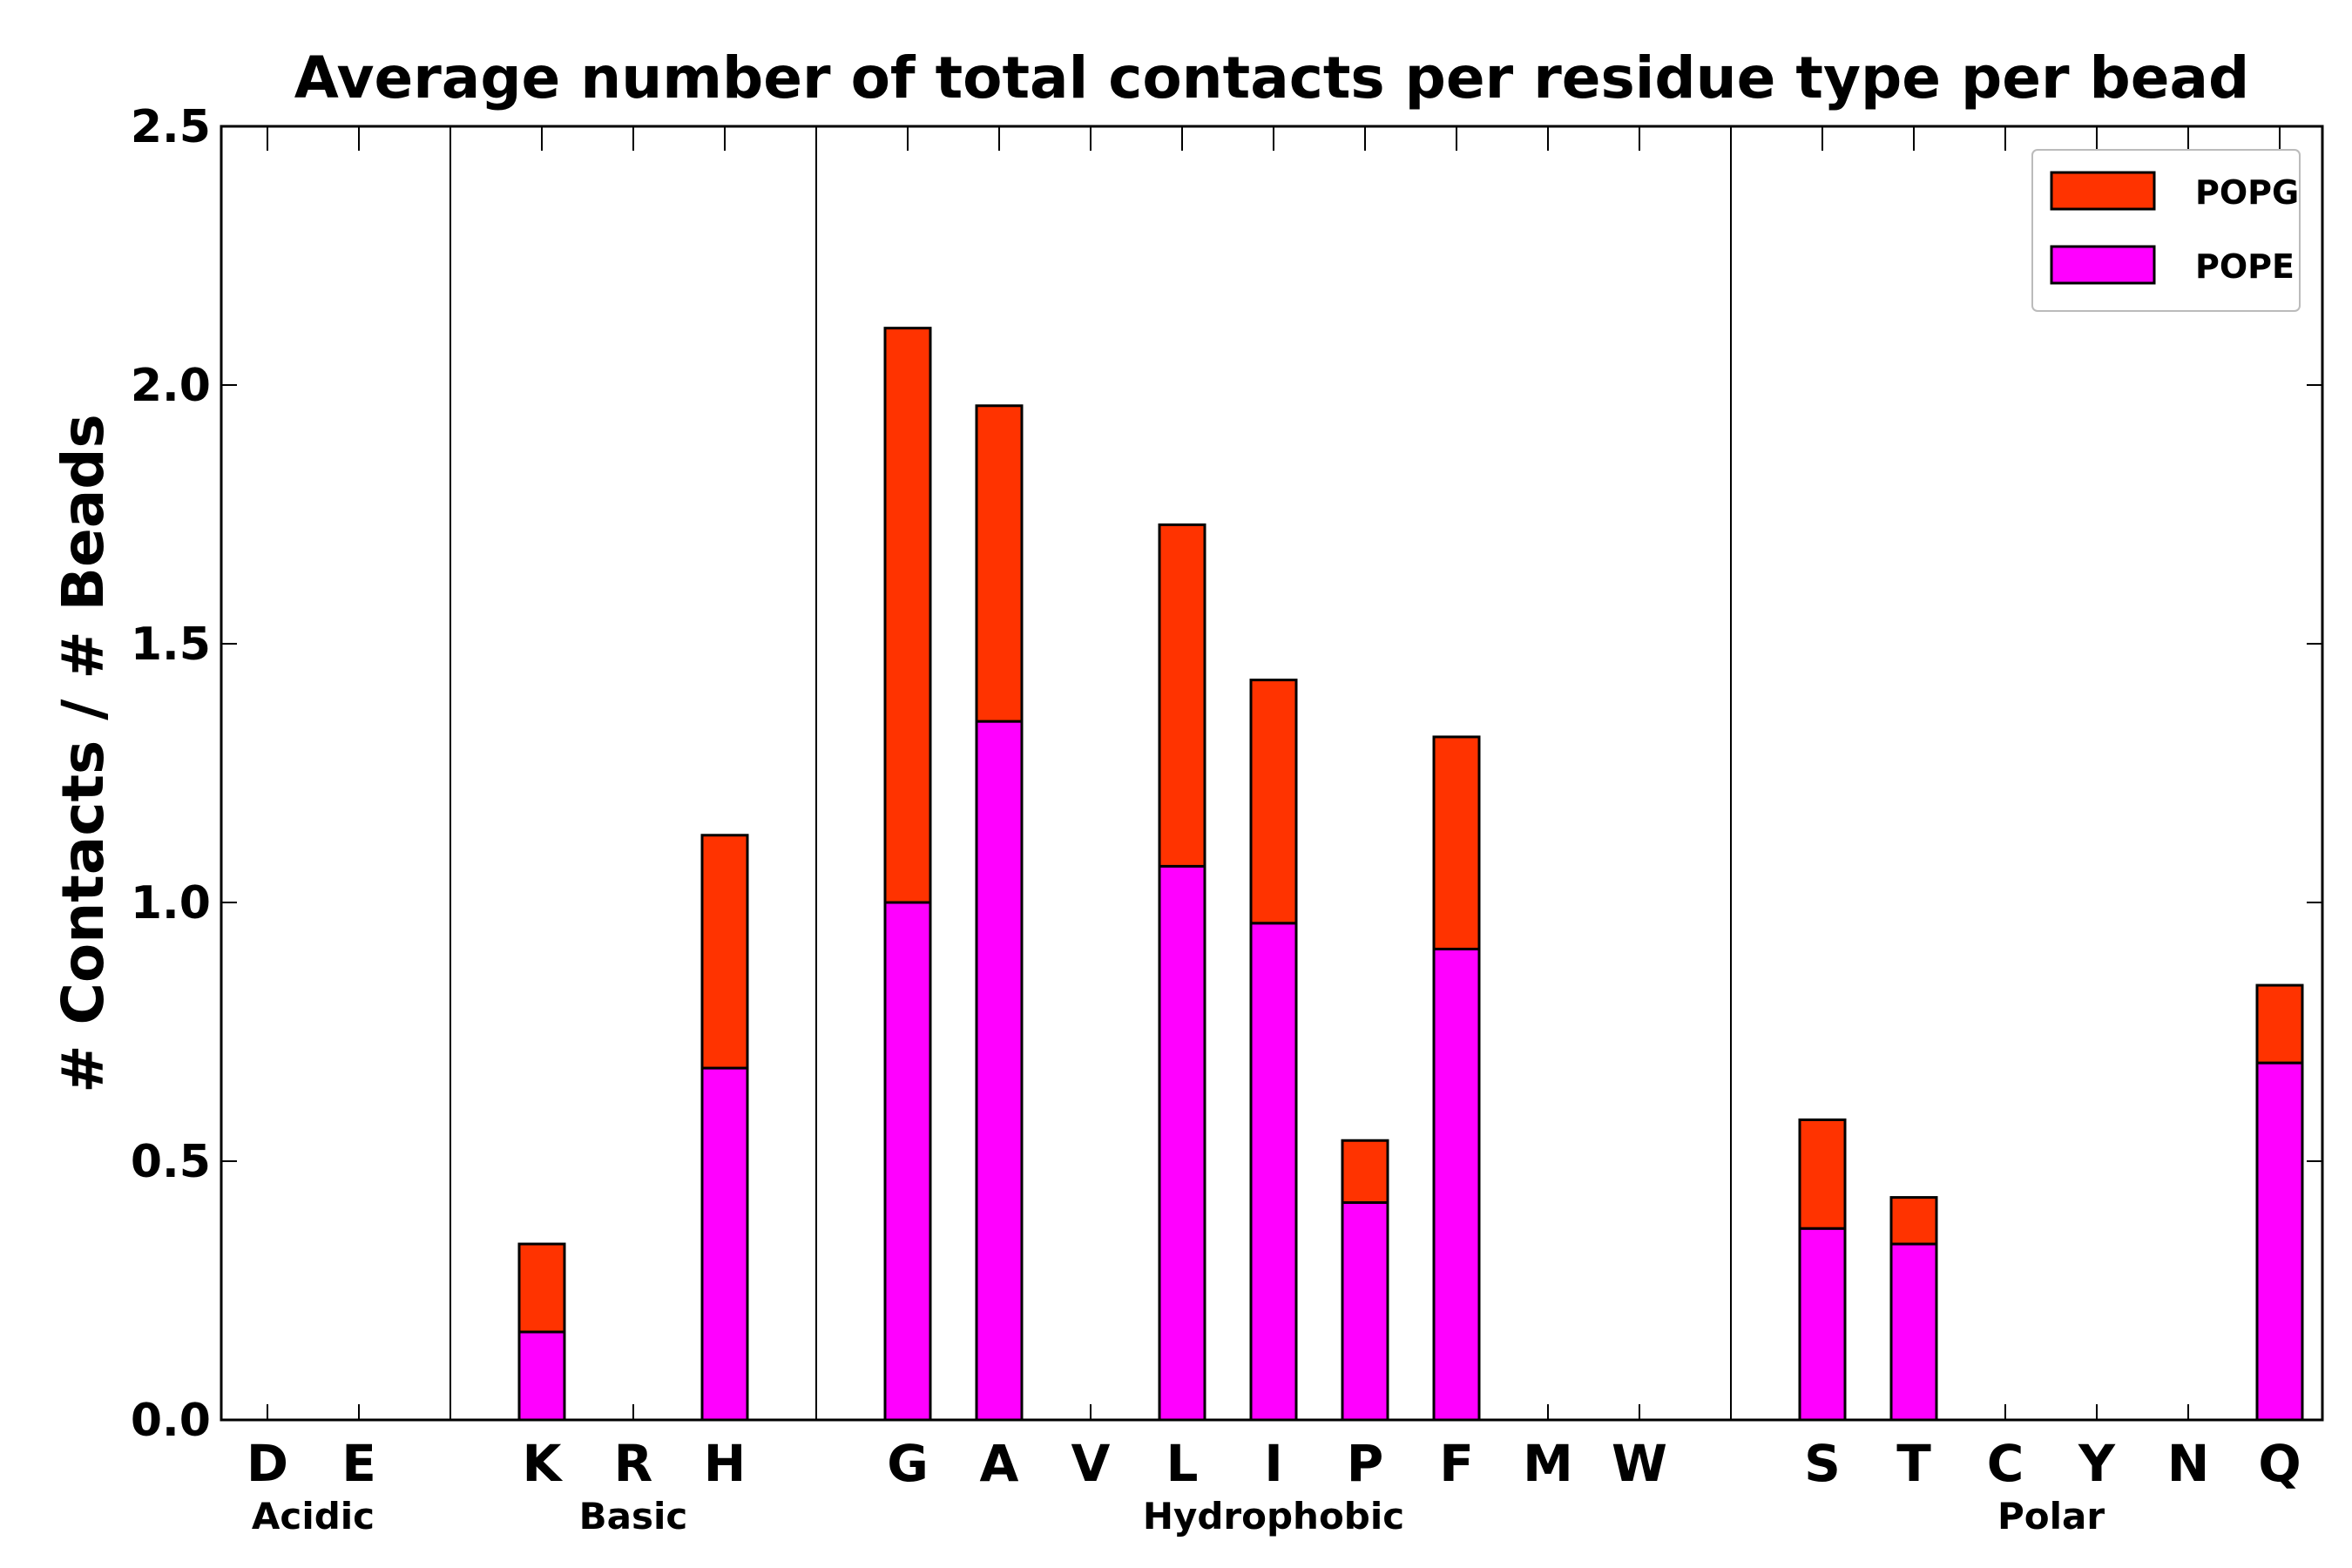 The image size is (2352, 1568). What do you see at coordinates (1365, 1172) in the screenshot?
I see `bar-popg-P` at bounding box center [1365, 1172].